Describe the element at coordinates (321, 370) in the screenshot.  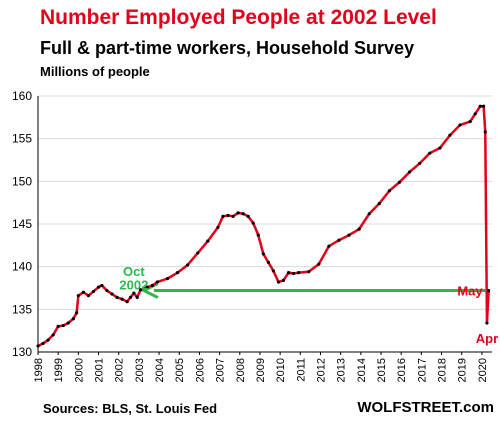
I see `x-tick-label: 2012` at that location.